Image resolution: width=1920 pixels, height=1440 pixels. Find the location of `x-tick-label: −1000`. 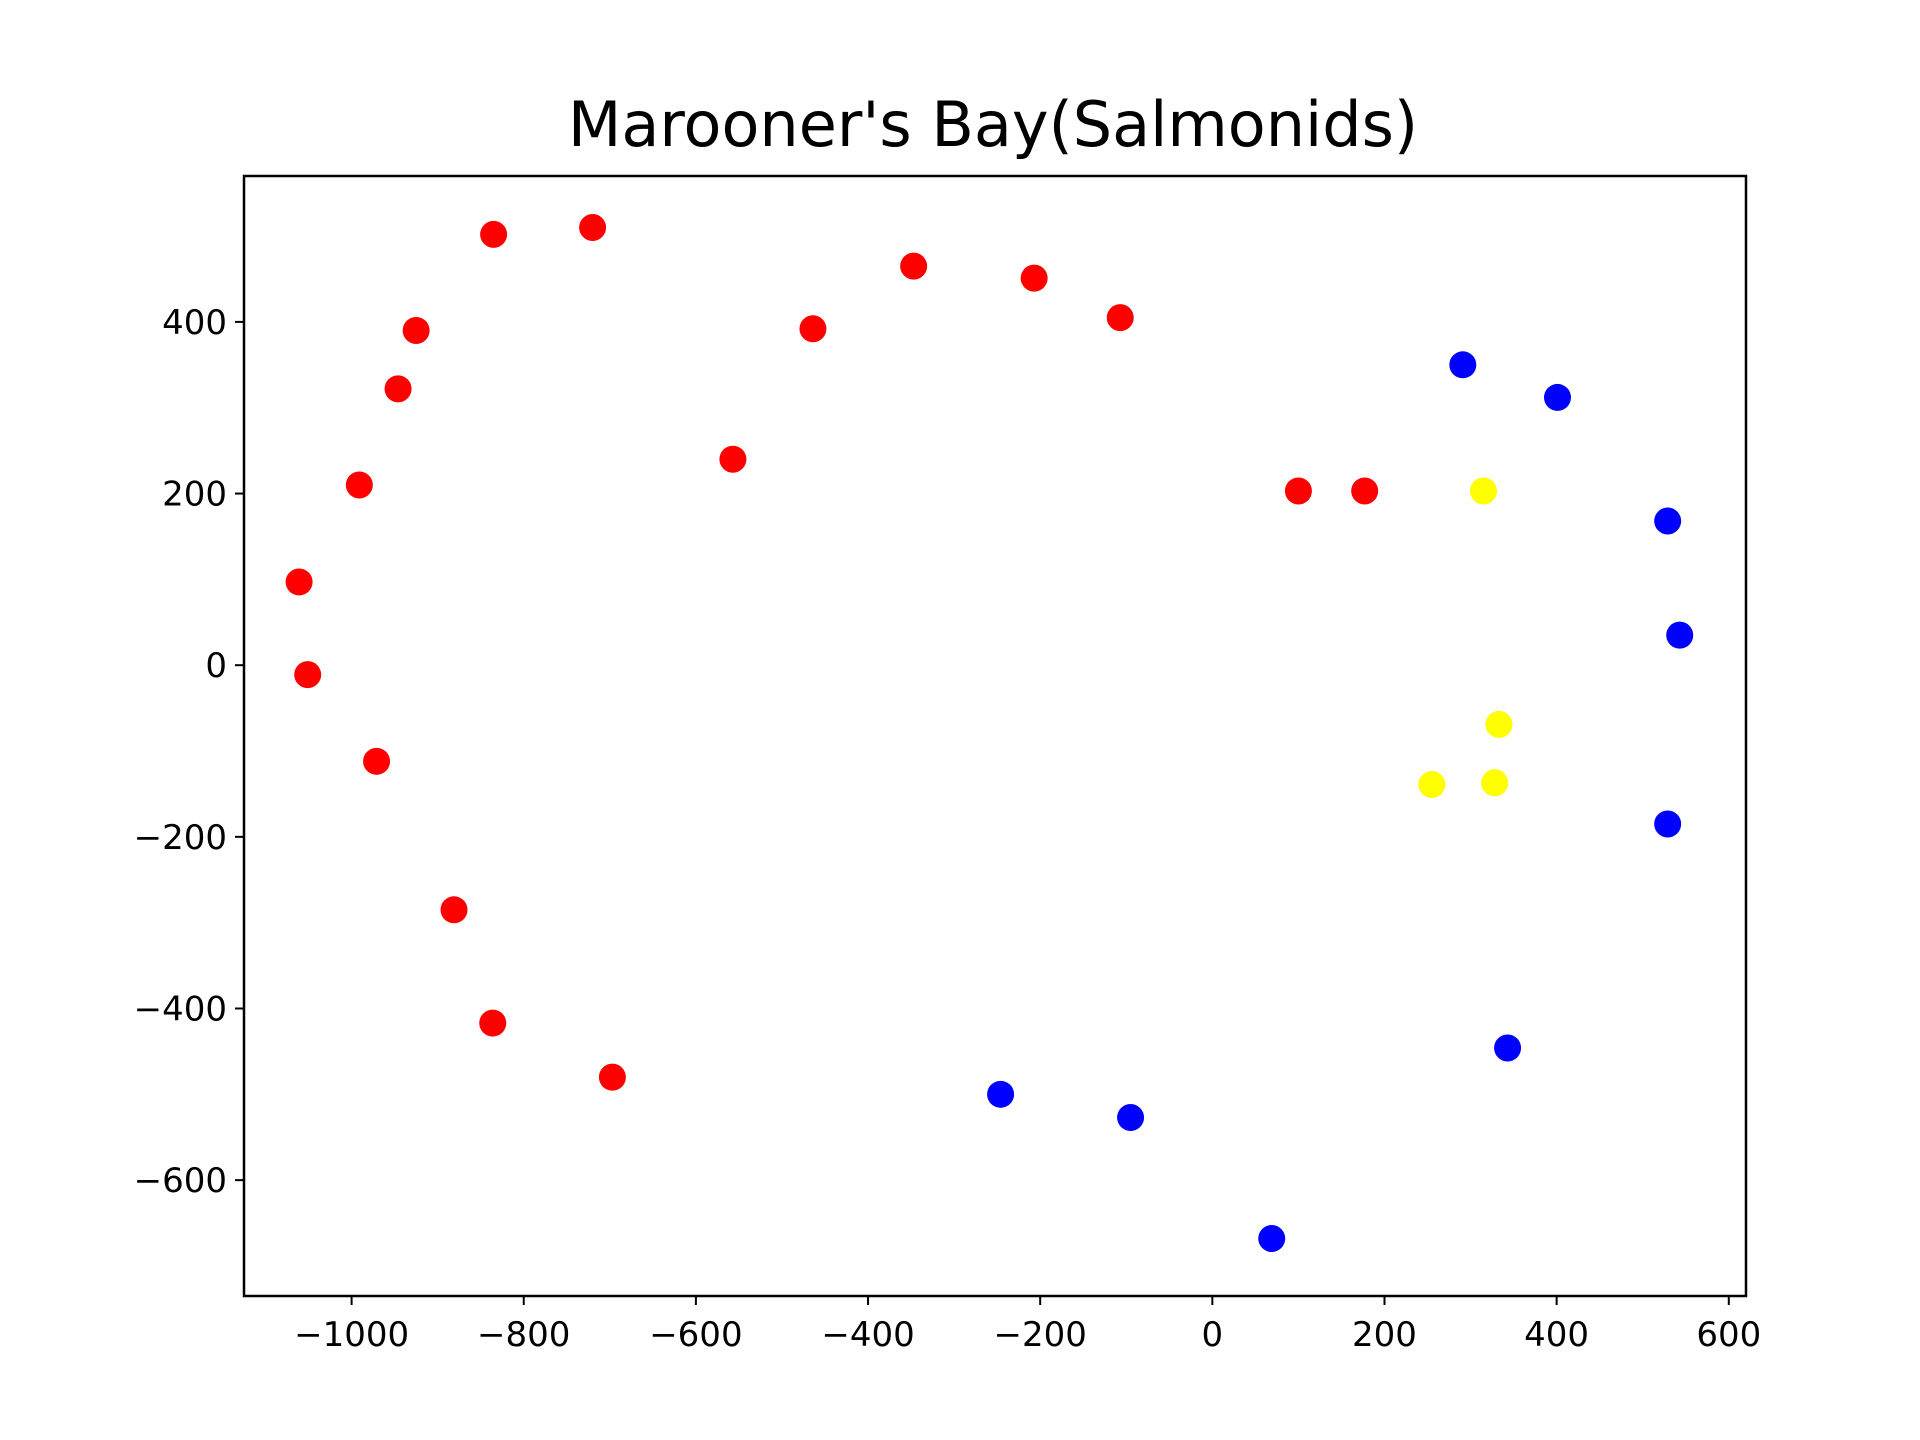

x-tick-label: −1000 is located at coordinates (351, 1335).